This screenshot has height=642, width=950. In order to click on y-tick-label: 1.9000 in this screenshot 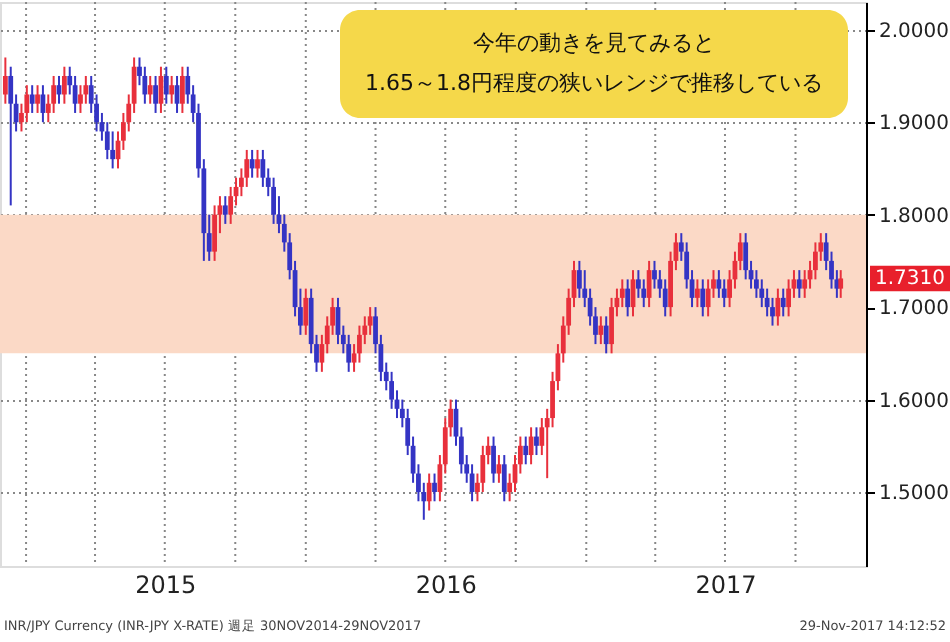, I will do `click(914, 124)`.